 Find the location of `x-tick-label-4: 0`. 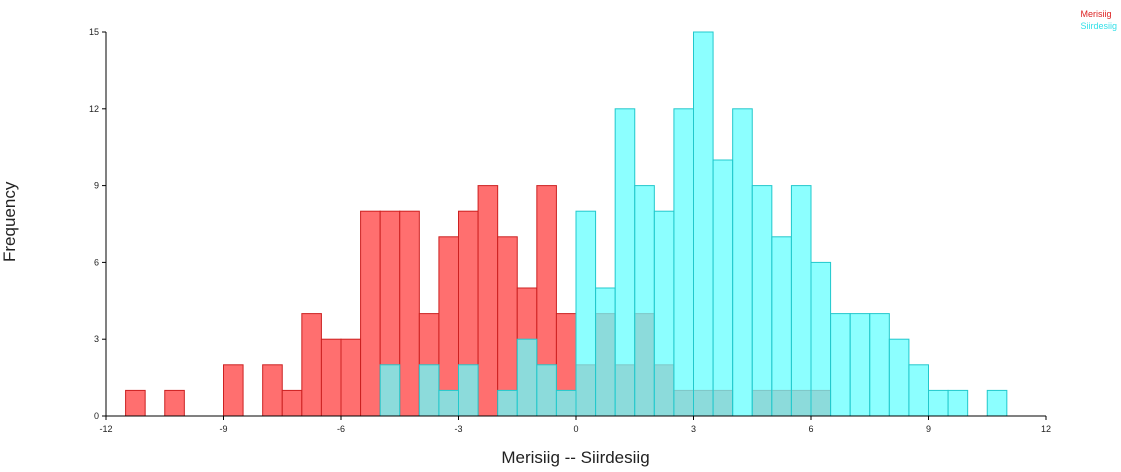

x-tick-label-4: 0 is located at coordinates (575, 429).